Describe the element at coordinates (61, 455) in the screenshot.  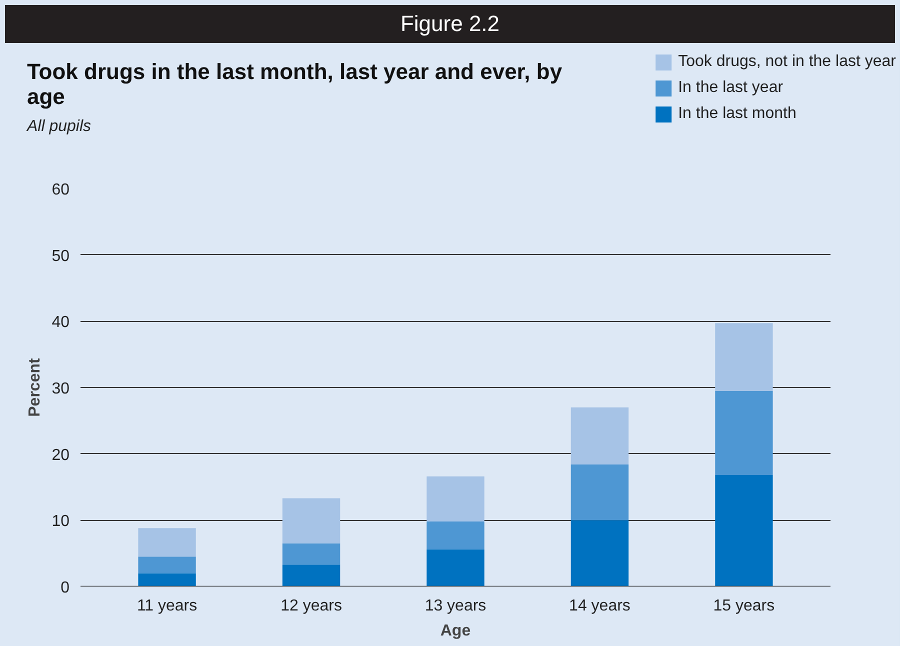
I see `y-tick-label: 20` at that location.